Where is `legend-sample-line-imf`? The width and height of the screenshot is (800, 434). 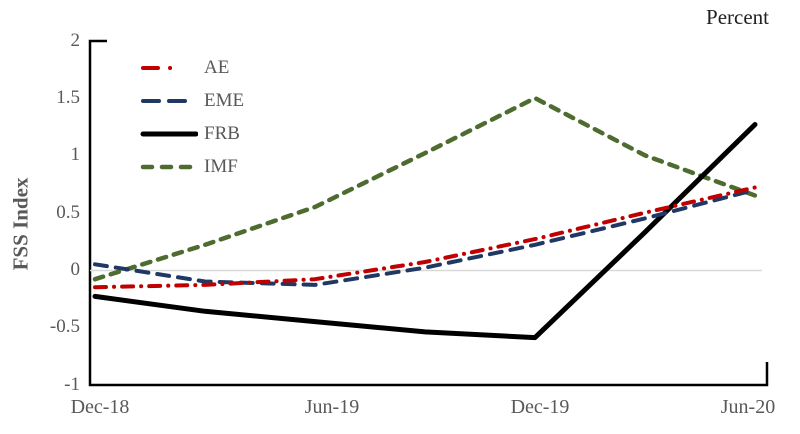
legend-sample-line-imf is located at coordinates (168, 166).